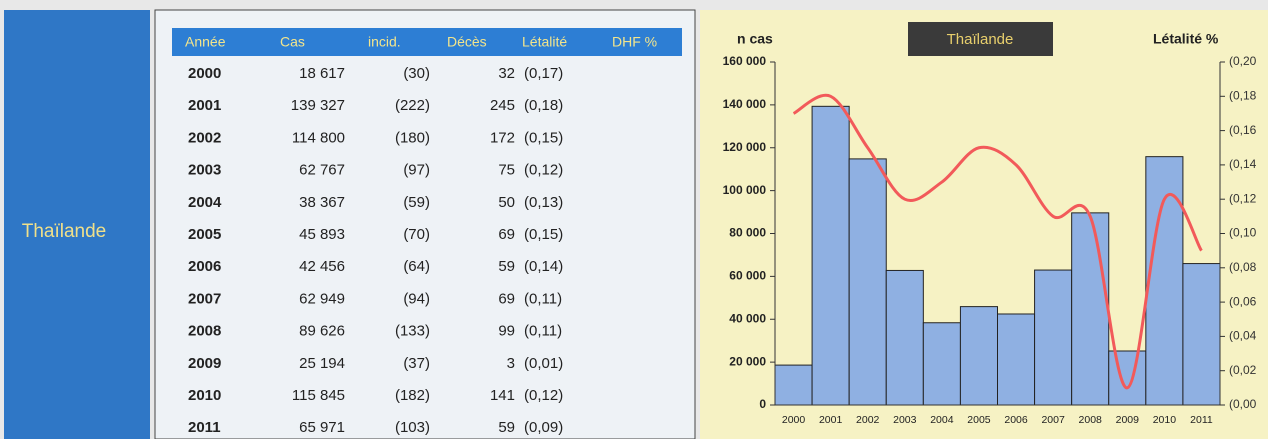 This screenshot has height=439, width=1268. What do you see at coordinates (1243, 130) in the screenshot?
I see `y2-tick-label: (0,16` at bounding box center [1243, 130].